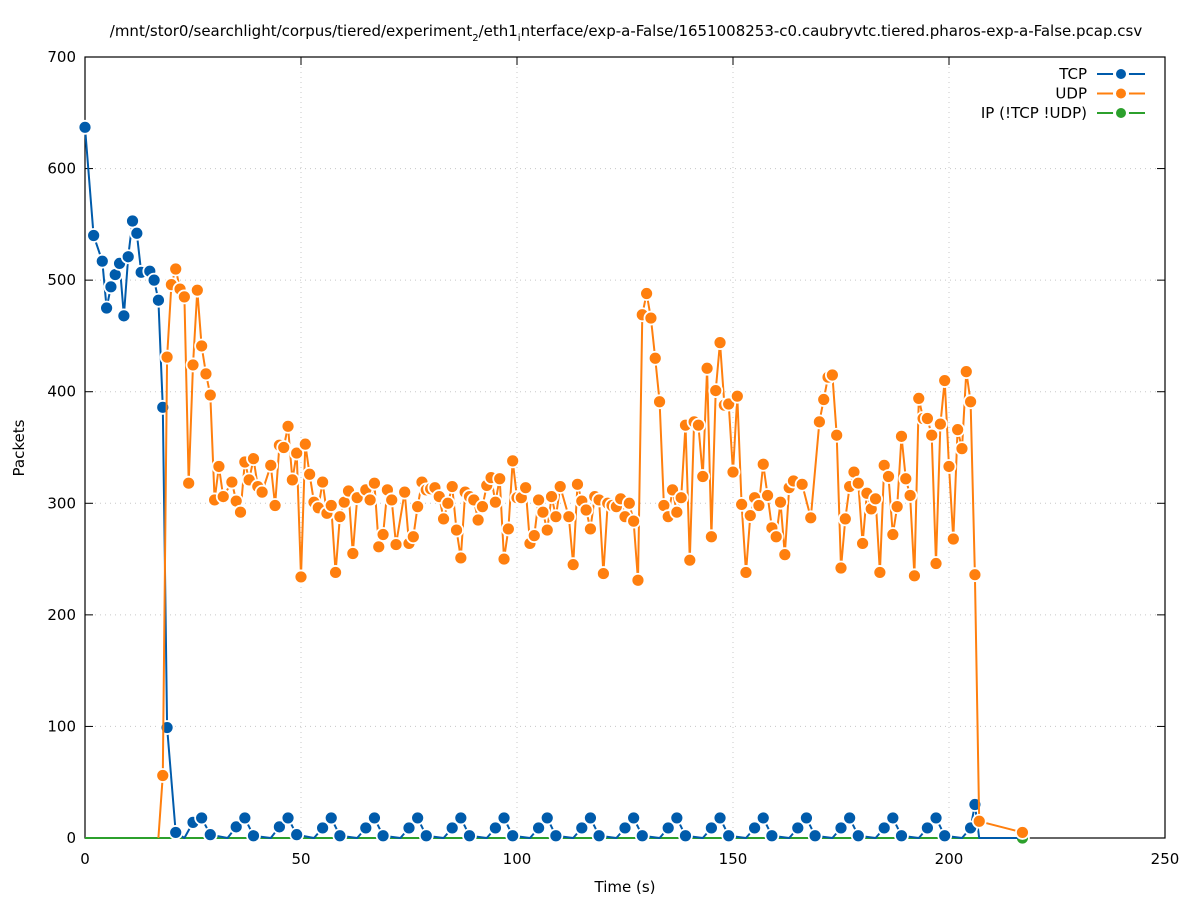 The height and width of the screenshot is (900, 1197). I want to click on x-tick-label: 150, so click(733, 859).